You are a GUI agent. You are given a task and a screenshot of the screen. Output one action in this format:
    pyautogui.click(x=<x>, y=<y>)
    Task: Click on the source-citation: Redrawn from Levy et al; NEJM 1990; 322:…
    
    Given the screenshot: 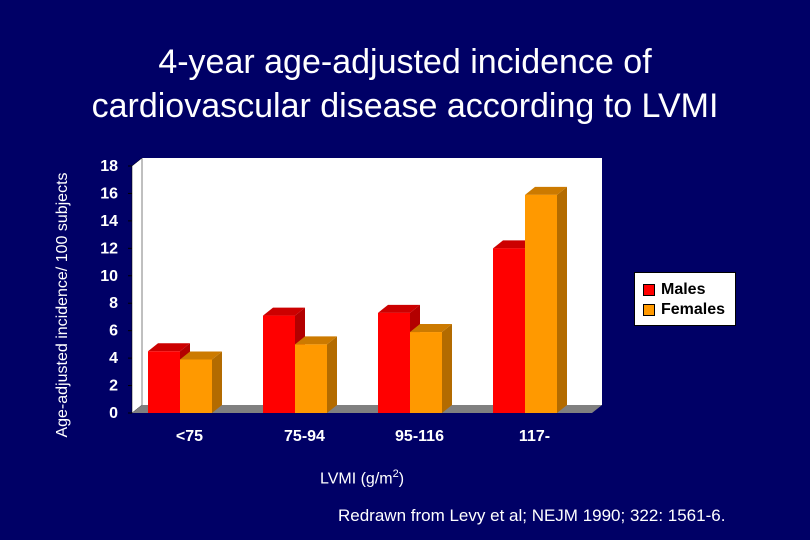 What is the action you would take?
    pyautogui.click(x=532, y=515)
    